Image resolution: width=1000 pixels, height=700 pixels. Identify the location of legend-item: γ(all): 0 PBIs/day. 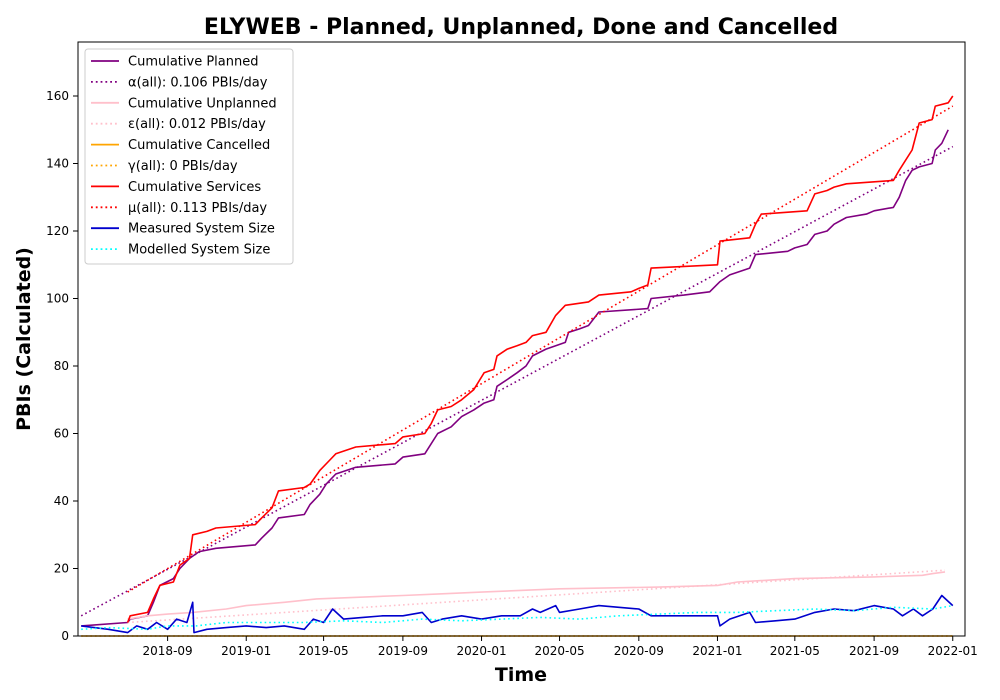
(164, 166).